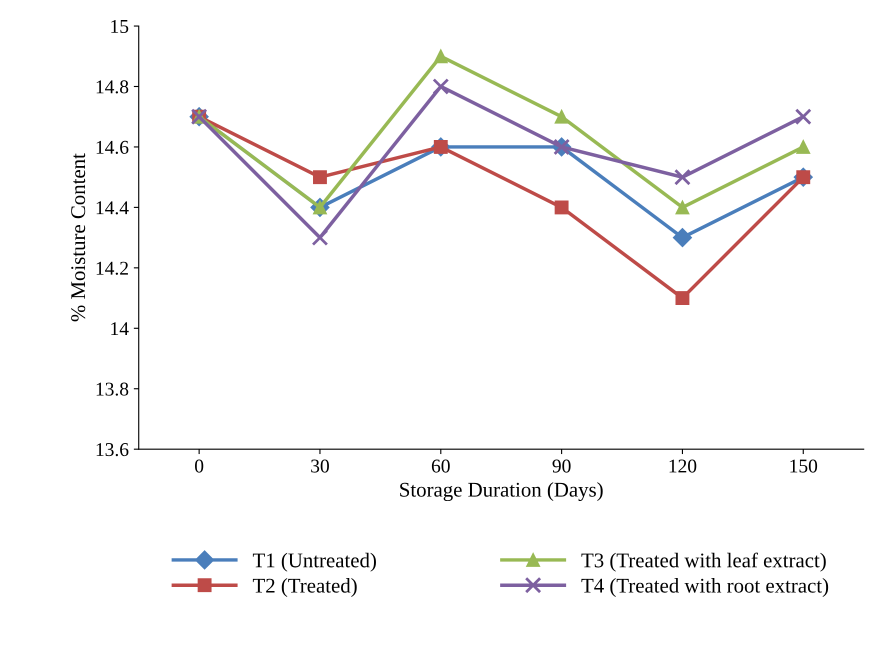 The width and height of the screenshot is (895, 651). I want to click on y-tick-label: 13.8, so click(112, 389).